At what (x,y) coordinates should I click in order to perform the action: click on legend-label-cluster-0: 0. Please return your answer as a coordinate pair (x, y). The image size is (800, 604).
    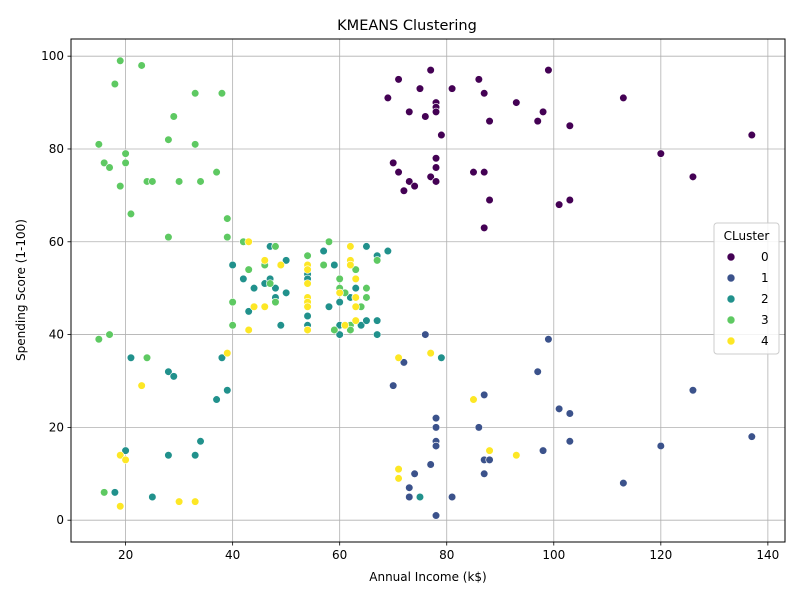
    Looking at the image, I should click on (765, 257).